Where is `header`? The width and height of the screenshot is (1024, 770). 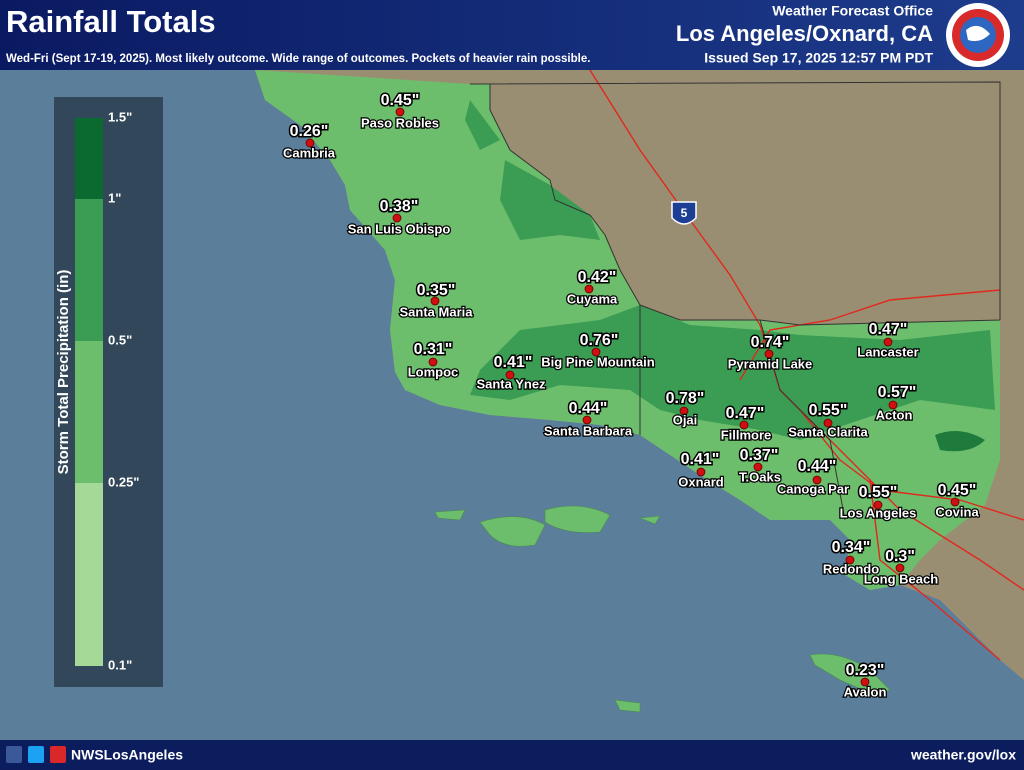 header is located at coordinates (512, 35).